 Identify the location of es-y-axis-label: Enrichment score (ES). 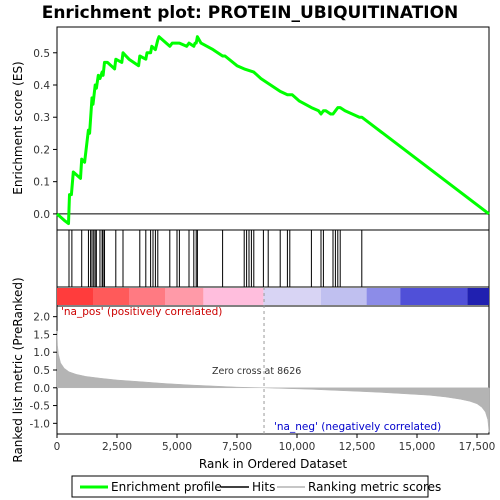
(18, 127).